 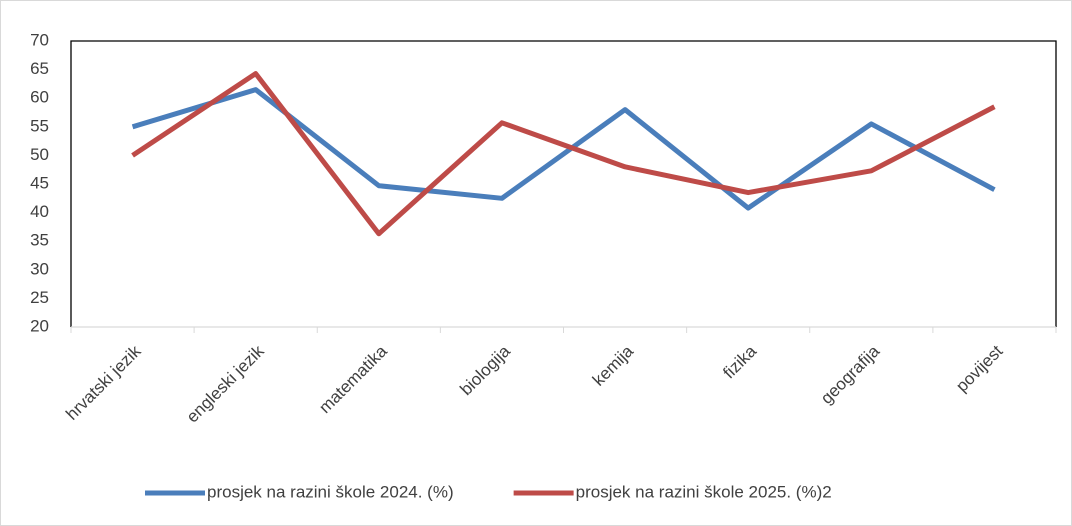 What do you see at coordinates (39, 297) in the screenshot?
I see `y-tick-label: 25` at bounding box center [39, 297].